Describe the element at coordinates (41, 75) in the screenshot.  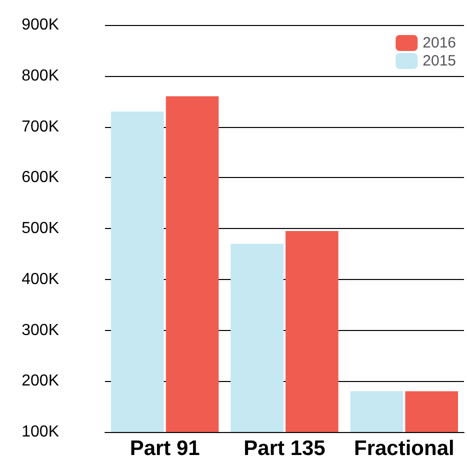
I see `y-tick-label: 800K` at that location.